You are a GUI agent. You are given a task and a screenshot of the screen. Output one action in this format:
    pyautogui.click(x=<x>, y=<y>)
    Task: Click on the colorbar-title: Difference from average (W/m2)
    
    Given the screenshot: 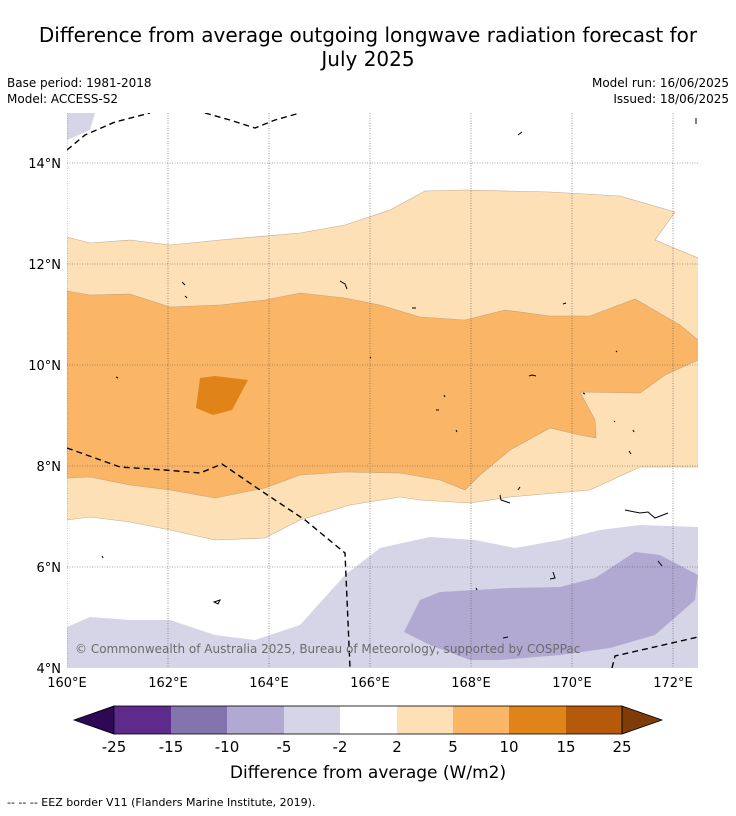 What is the action you would take?
    pyautogui.click(x=368, y=773)
    